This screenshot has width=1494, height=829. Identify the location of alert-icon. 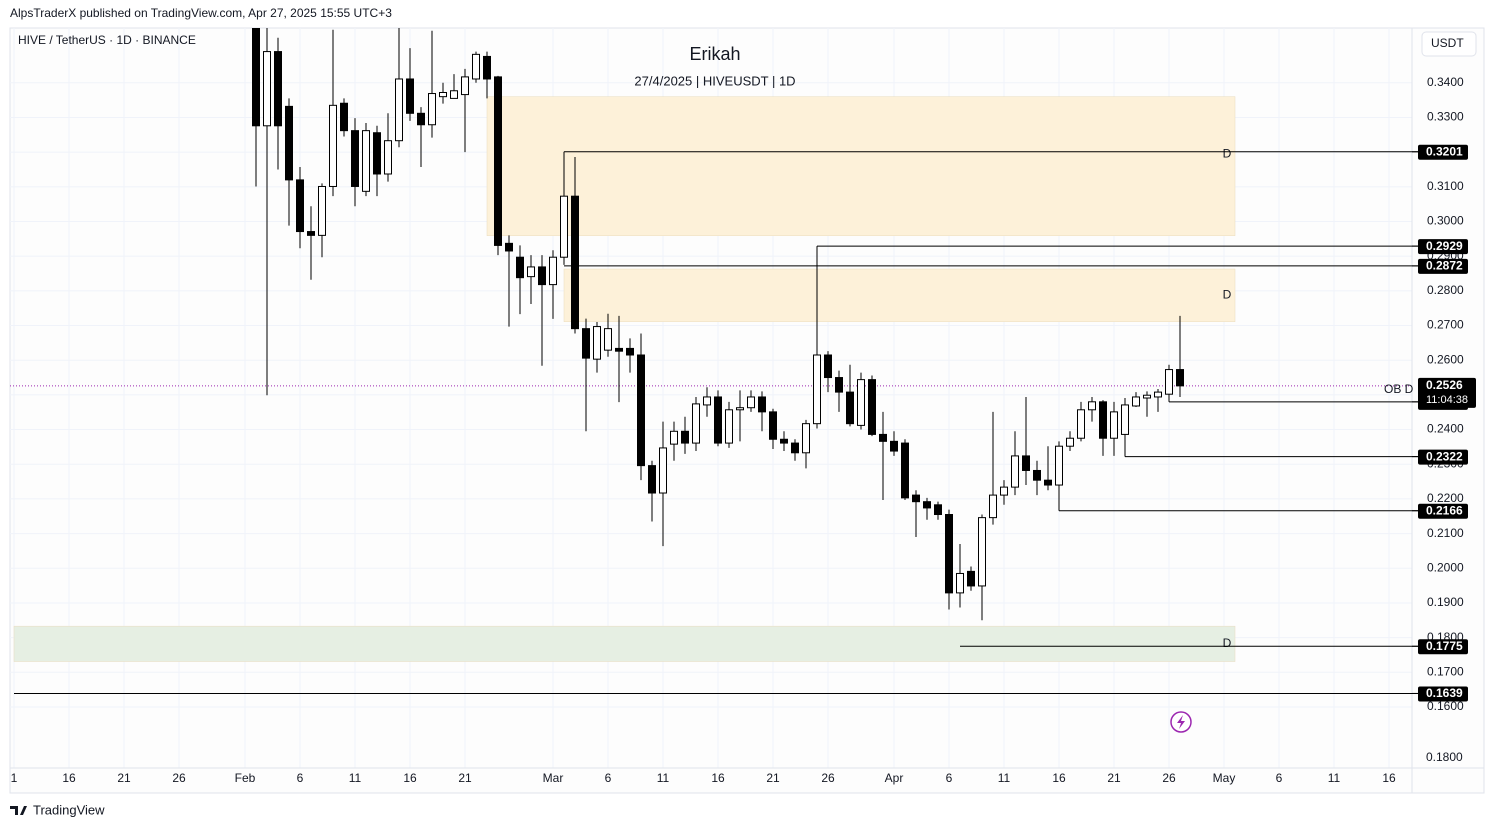
(1181, 722).